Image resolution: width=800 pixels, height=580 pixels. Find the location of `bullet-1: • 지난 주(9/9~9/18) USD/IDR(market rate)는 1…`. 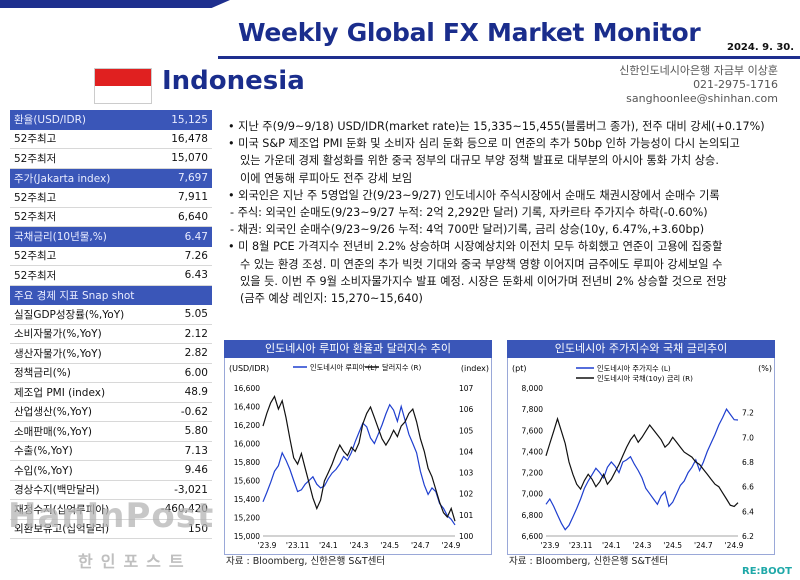

bullet-1: • 지난 주(9/9~9/18) USD/IDR(market rate)는 1… is located at coordinates (496, 126).